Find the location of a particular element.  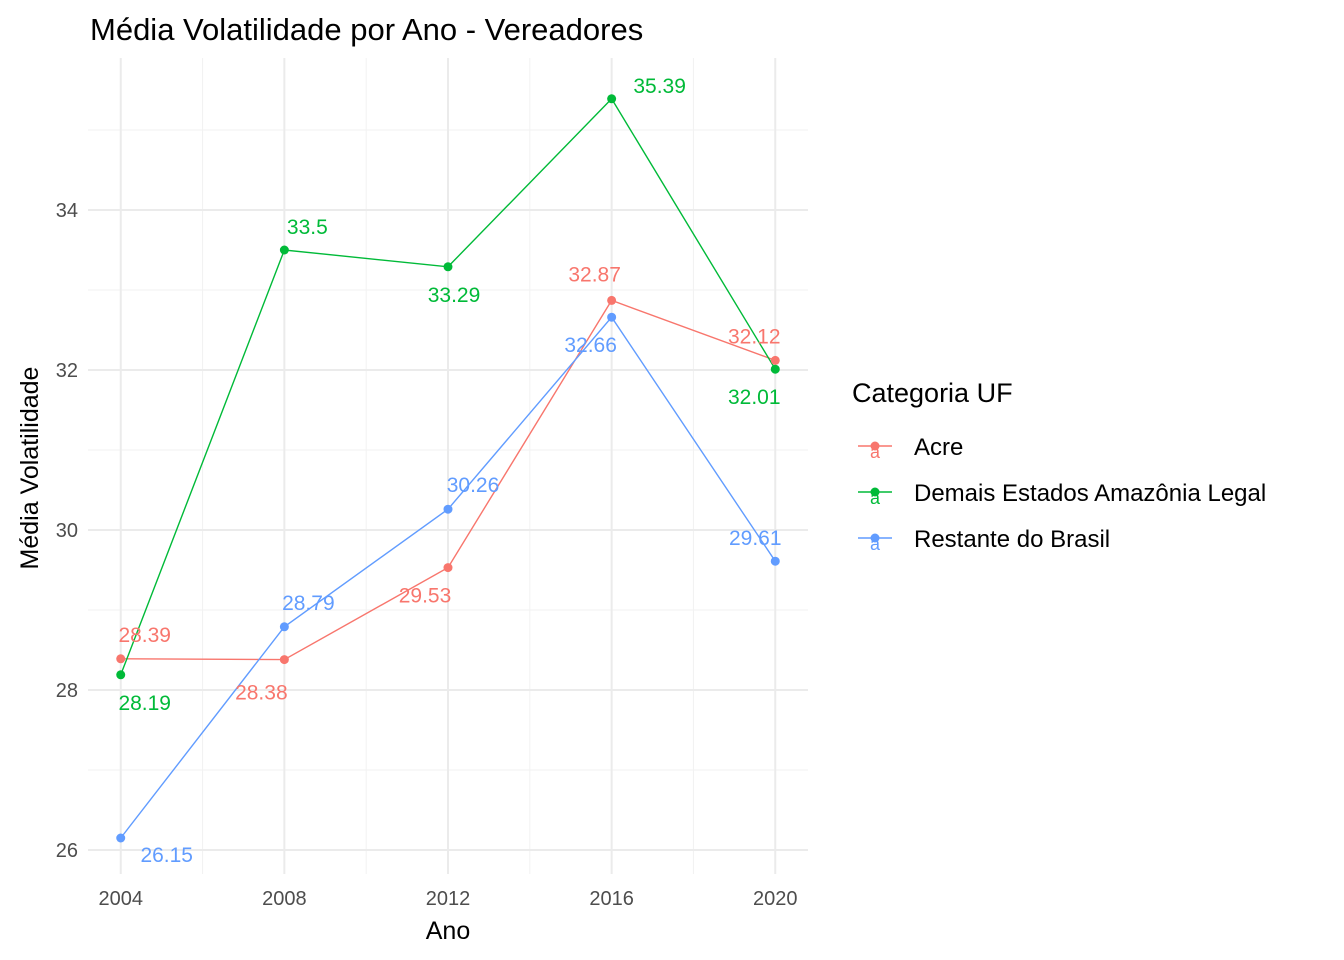

data-label: 32.12 is located at coordinates (754, 336).